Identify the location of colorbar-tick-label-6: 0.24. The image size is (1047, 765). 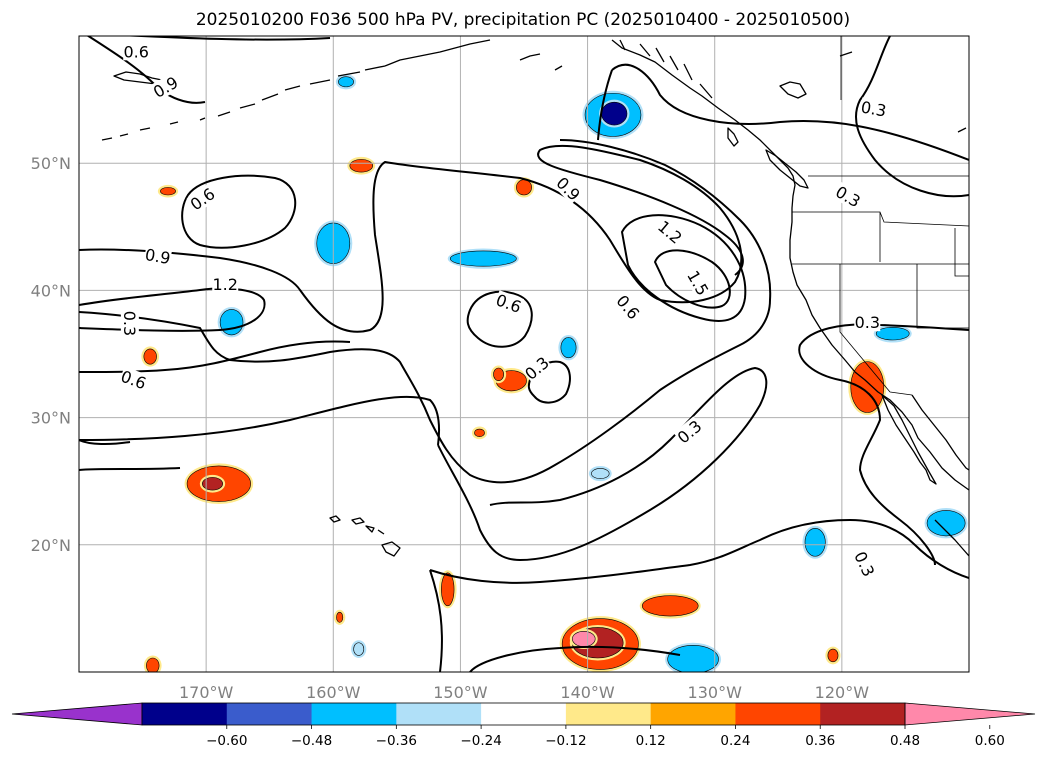
(735, 741).